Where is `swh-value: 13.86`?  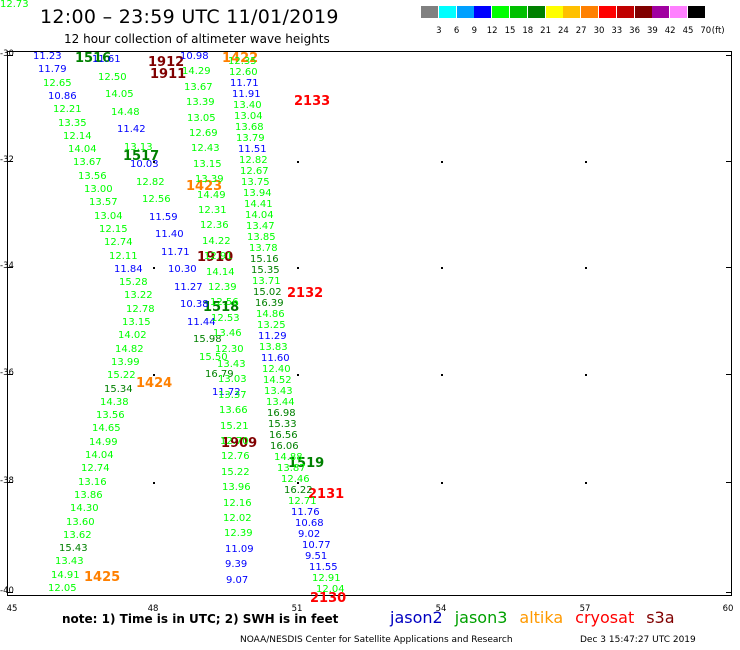 swh-value: 13.86 is located at coordinates (88, 495).